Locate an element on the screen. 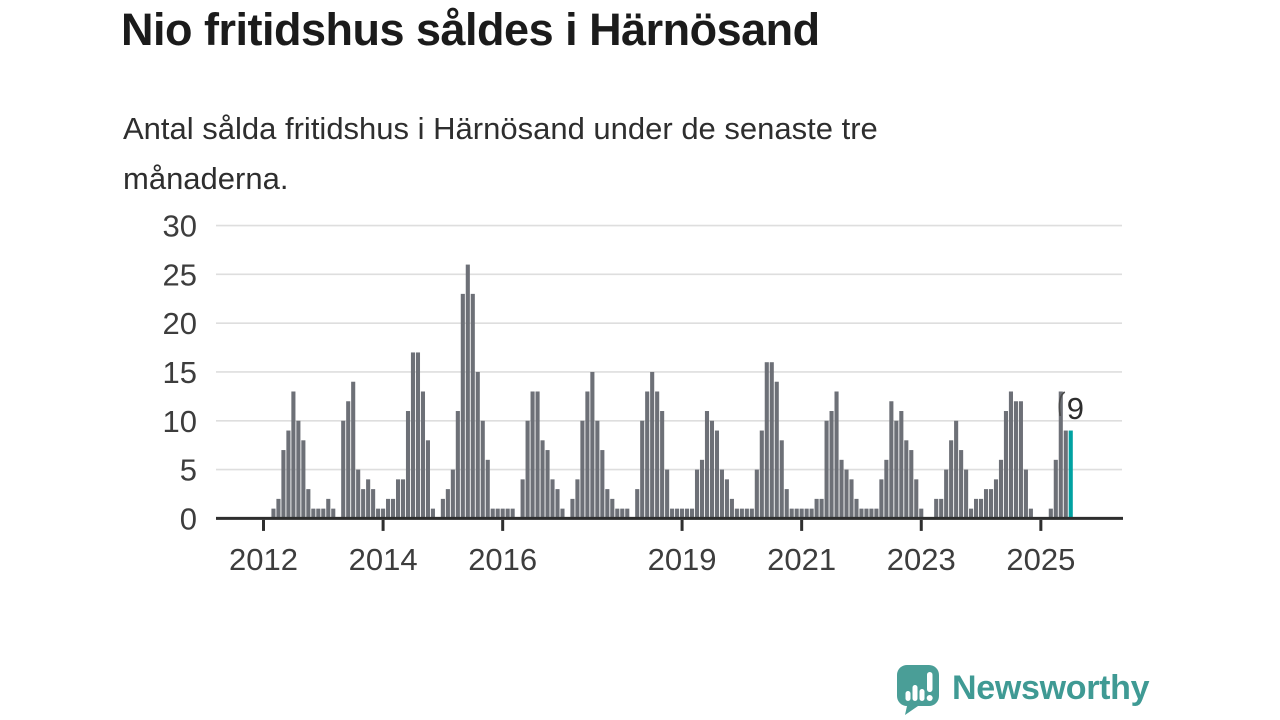 The width and height of the screenshot is (1280, 720). logo-bubble-shape is located at coordinates (917, 689).